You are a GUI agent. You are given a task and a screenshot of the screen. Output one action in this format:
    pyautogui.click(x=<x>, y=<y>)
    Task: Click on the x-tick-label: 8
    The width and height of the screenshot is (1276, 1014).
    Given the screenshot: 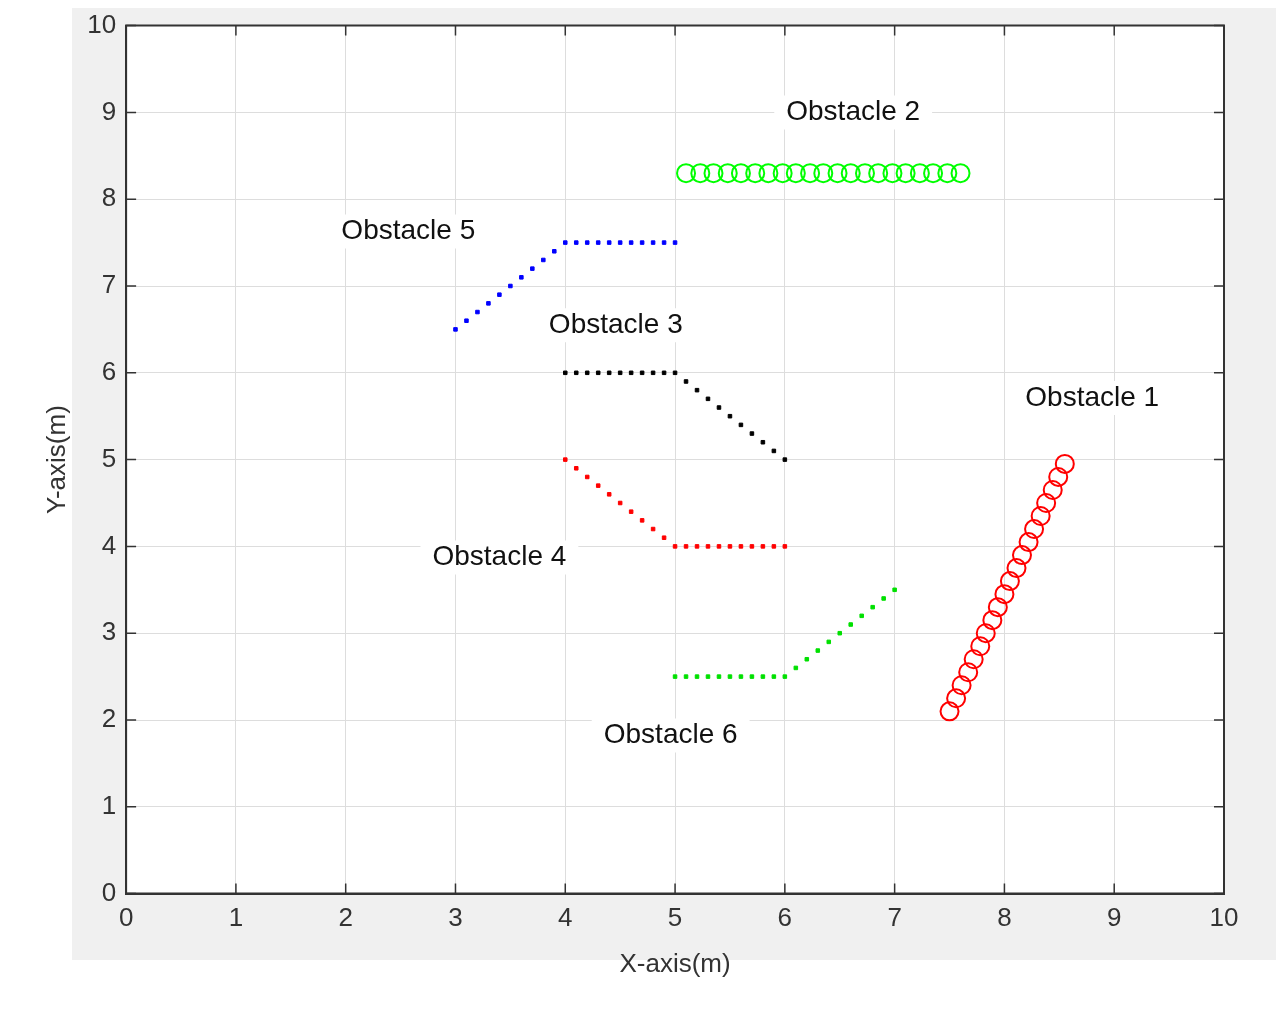 What is the action you would take?
    pyautogui.click(x=1004, y=917)
    